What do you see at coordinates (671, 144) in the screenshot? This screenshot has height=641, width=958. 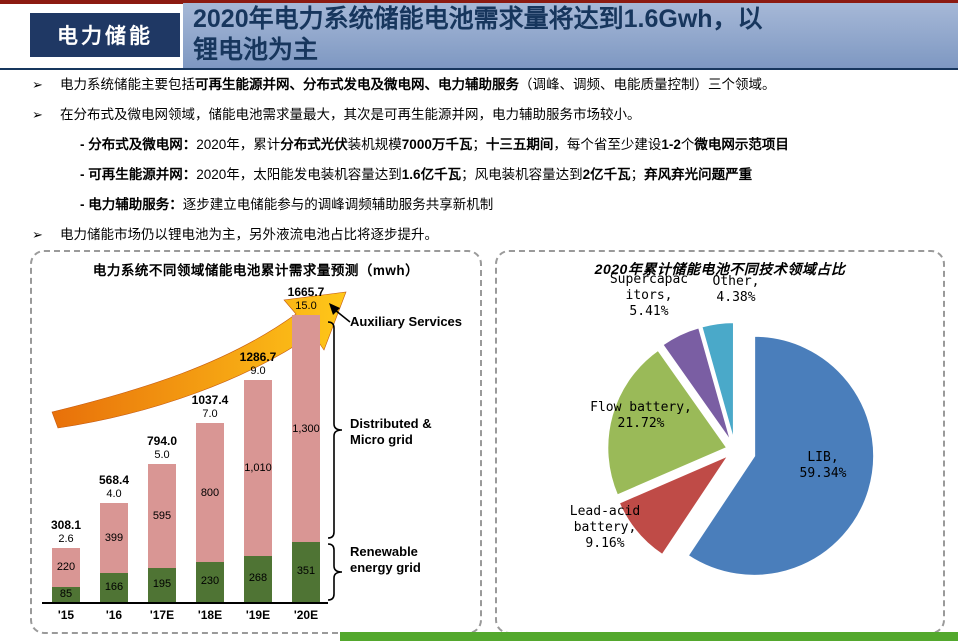 I see `text-run: 1-2` at bounding box center [671, 144].